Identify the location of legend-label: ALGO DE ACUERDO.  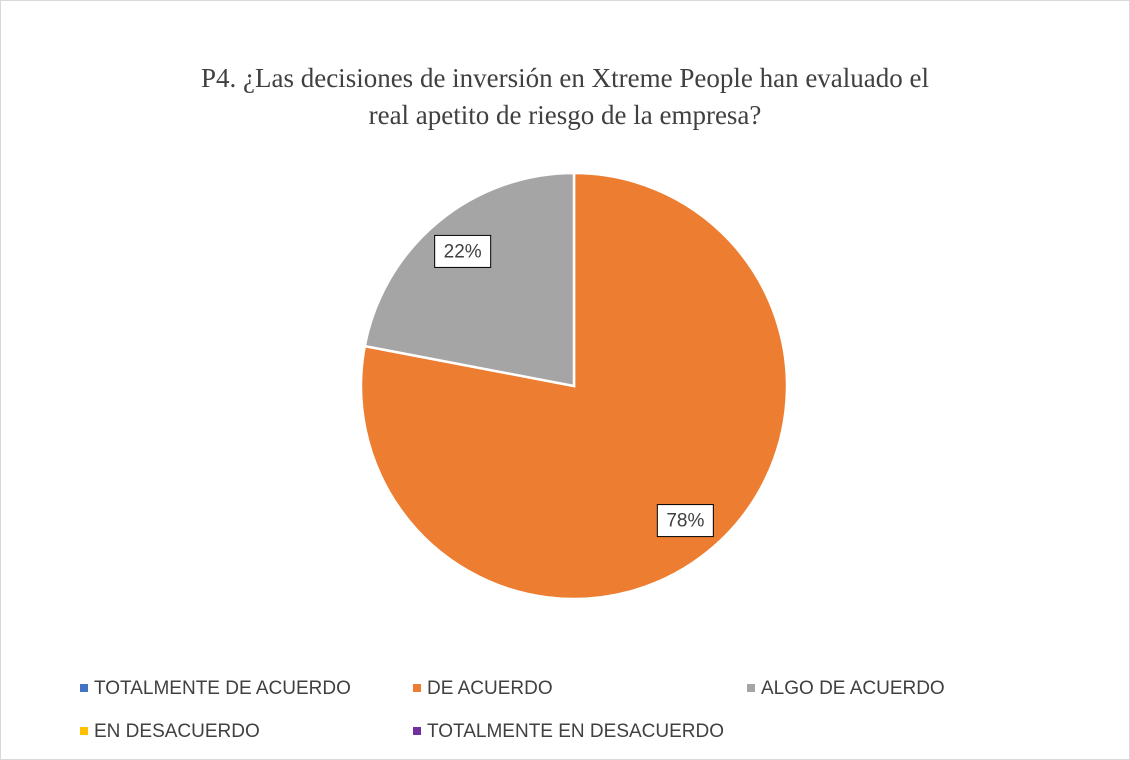
(853, 688).